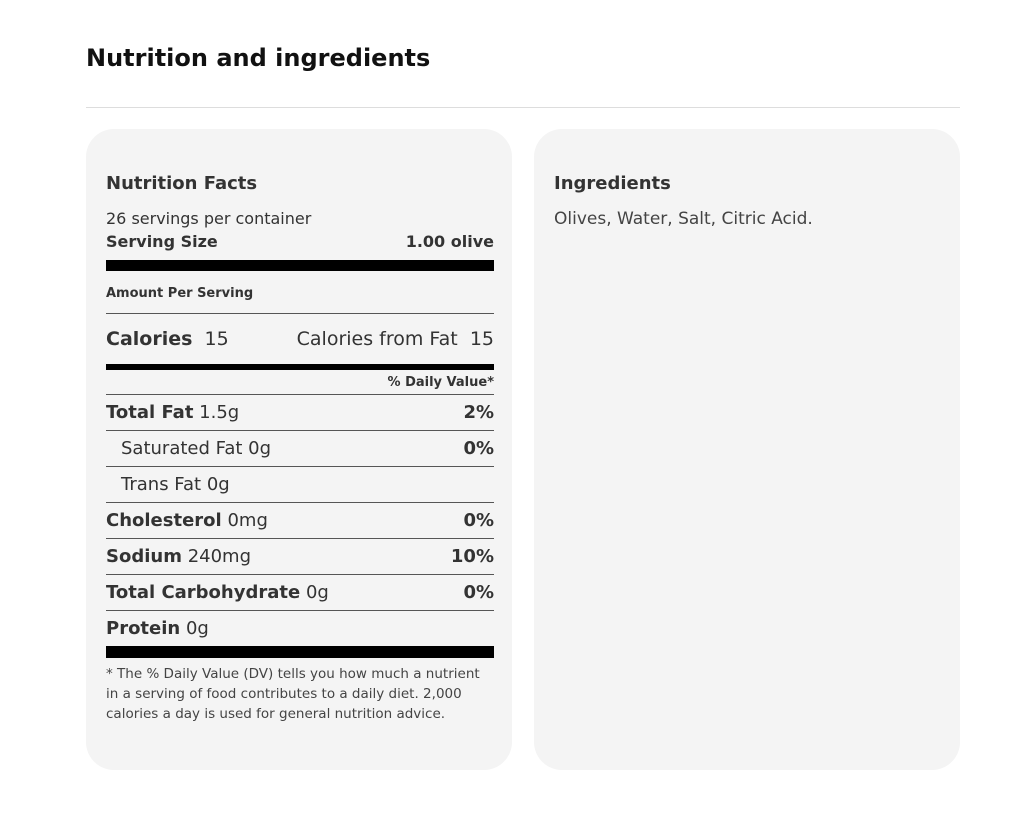 The image size is (1022, 814). Describe the element at coordinates (612, 183) in the screenshot. I see `ingredients-title: Ingredients` at that location.